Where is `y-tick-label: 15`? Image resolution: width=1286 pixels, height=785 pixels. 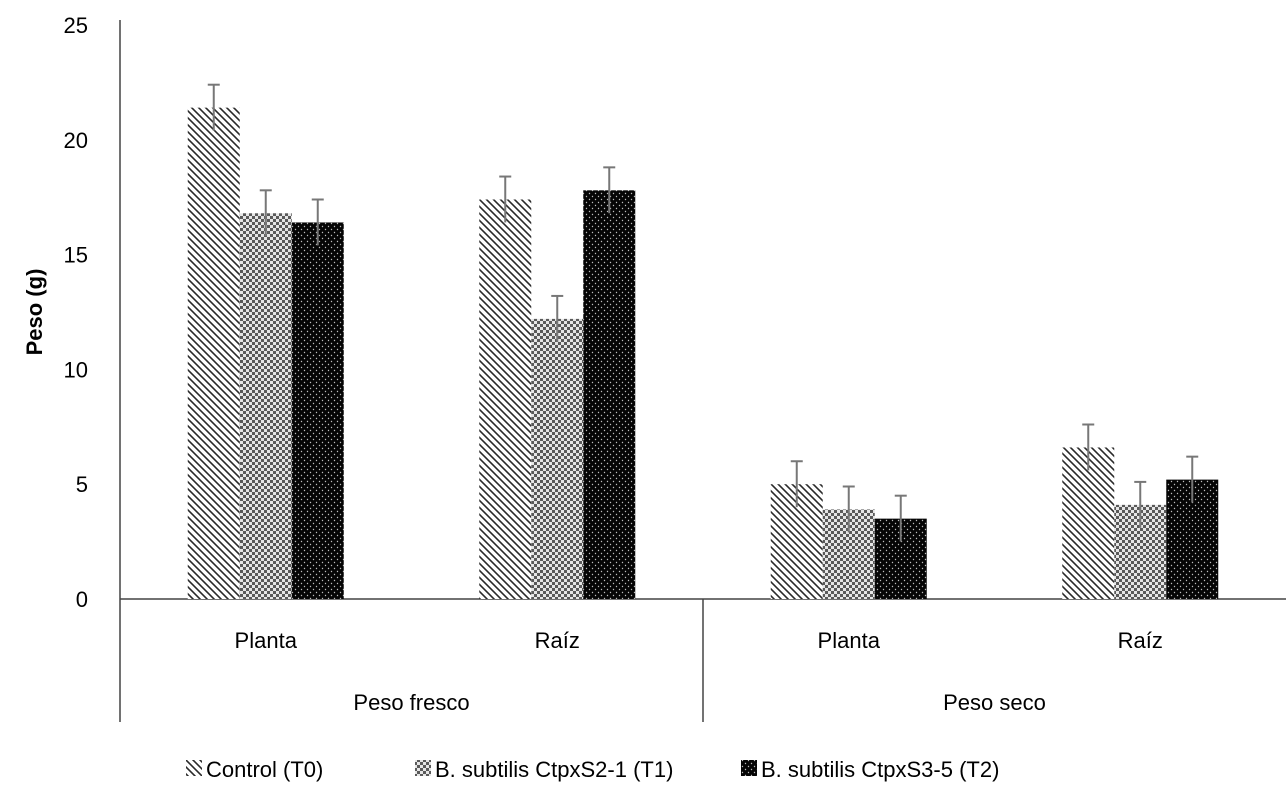 y-tick-label: 15 is located at coordinates (76, 255).